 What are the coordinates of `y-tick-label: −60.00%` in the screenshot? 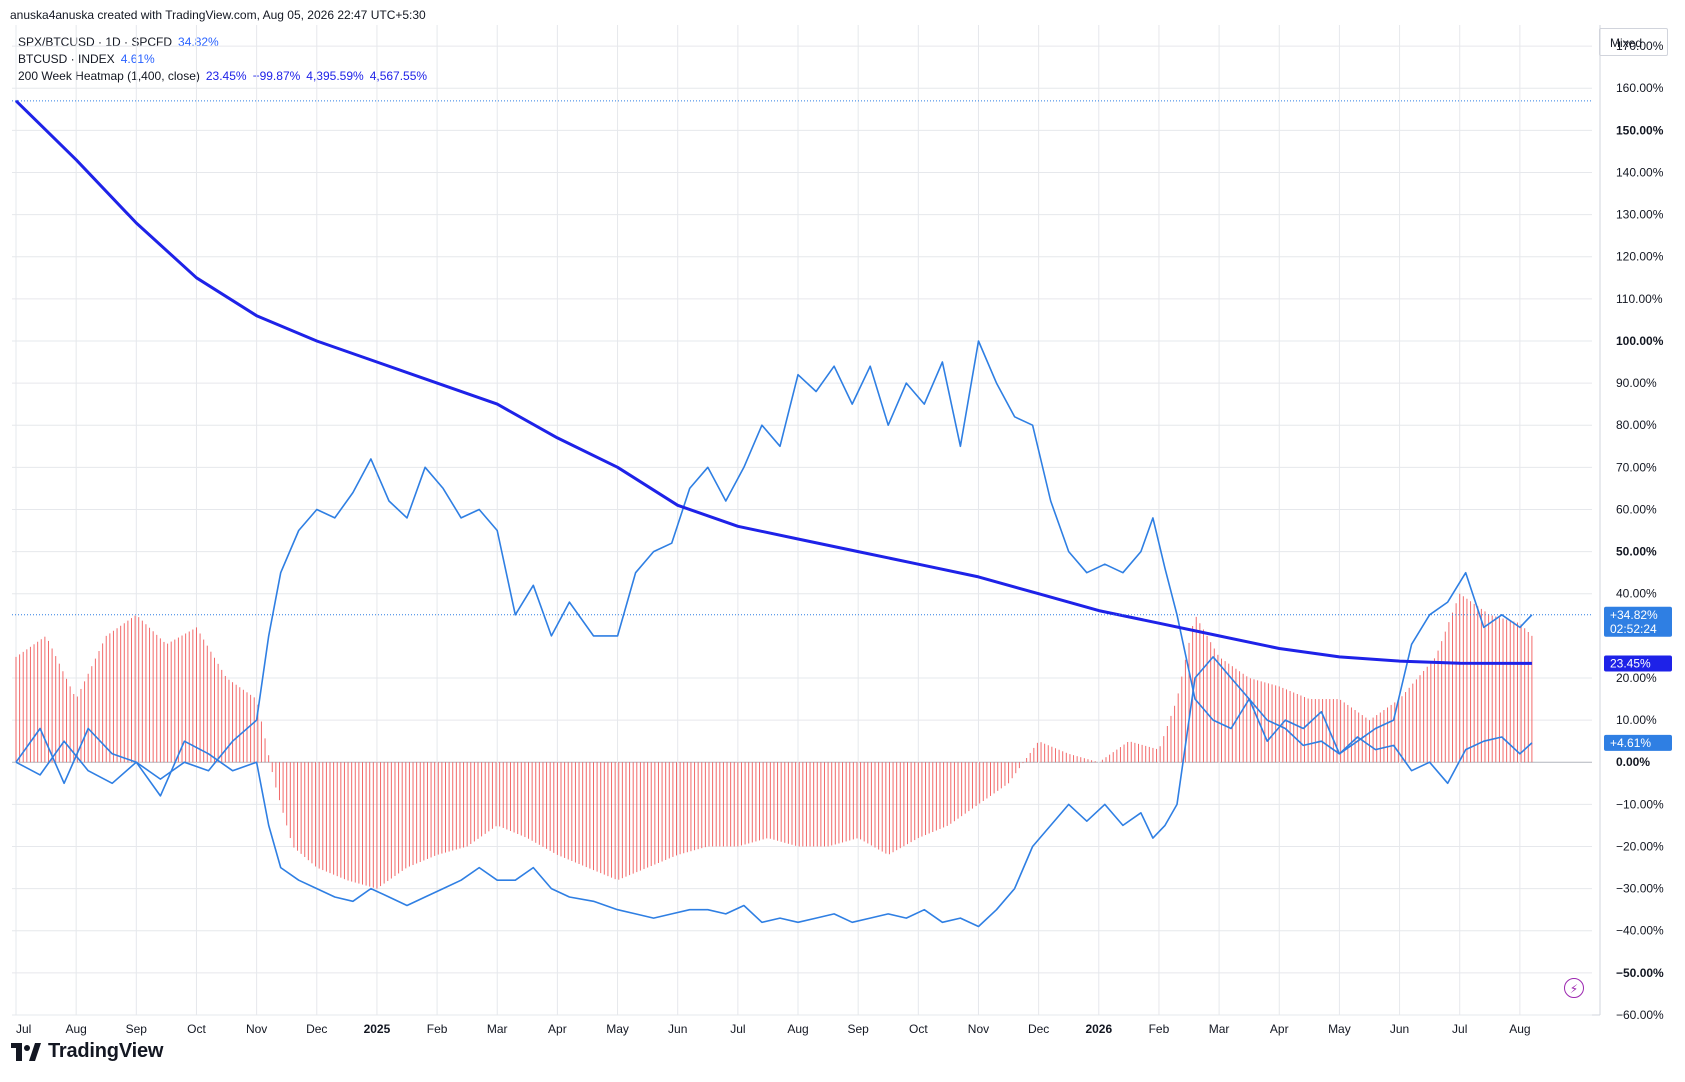 It's located at (1640, 1015).